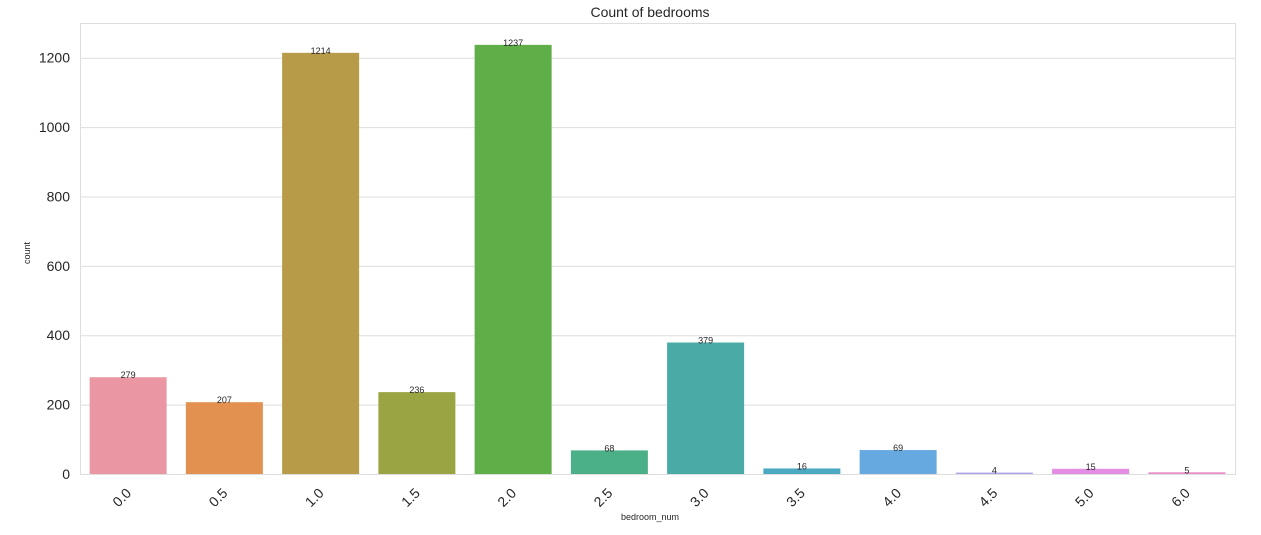 This screenshot has width=1261, height=535. I want to click on x-tick-label: 5.0, so click(1084, 497).